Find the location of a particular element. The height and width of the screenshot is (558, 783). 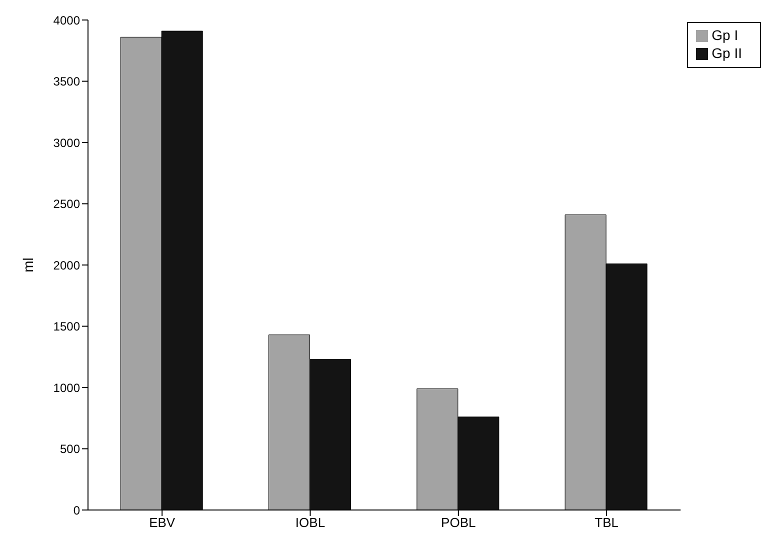

y-tick-label: 3000 is located at coordinates (66, 143).